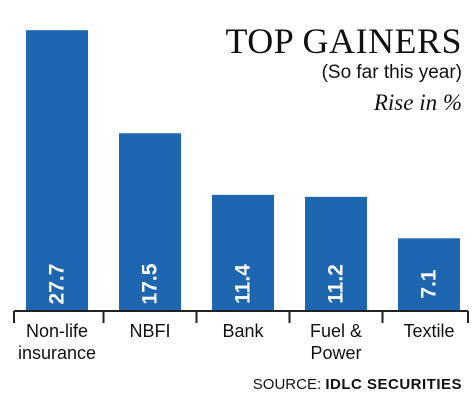 This screenshot has width=476, height=407. Describe the element at coordinates (417, 102) in the screenshot. I see `y-axis-unit-label: Rise in %` at that location.